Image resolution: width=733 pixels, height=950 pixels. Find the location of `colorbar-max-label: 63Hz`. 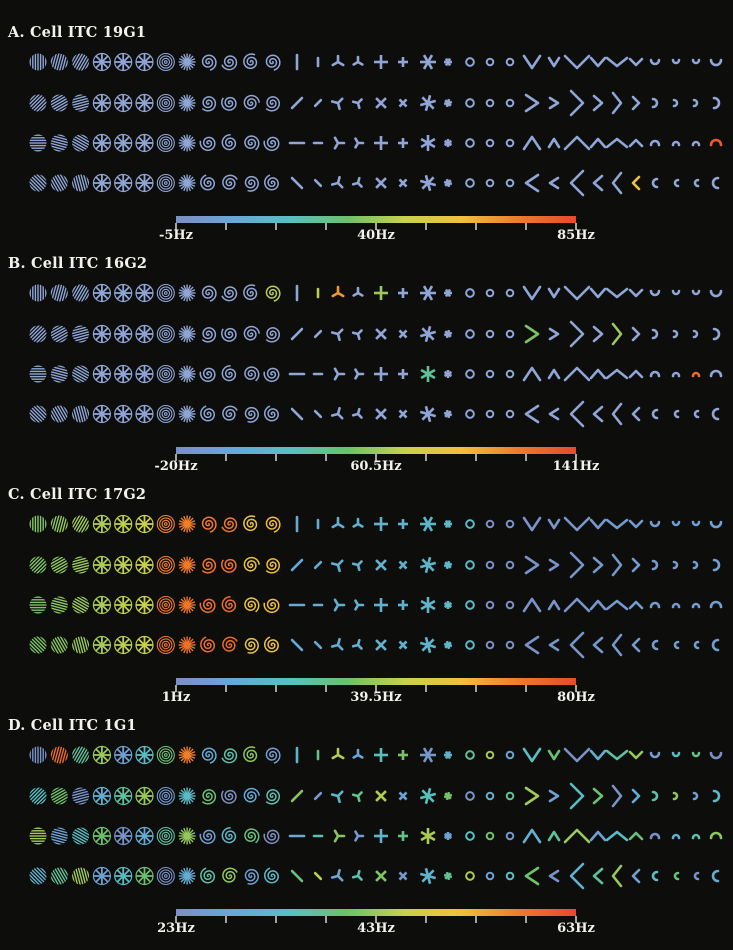

colorbar-max-label: 63Hz is located at coordinates (576, 928).